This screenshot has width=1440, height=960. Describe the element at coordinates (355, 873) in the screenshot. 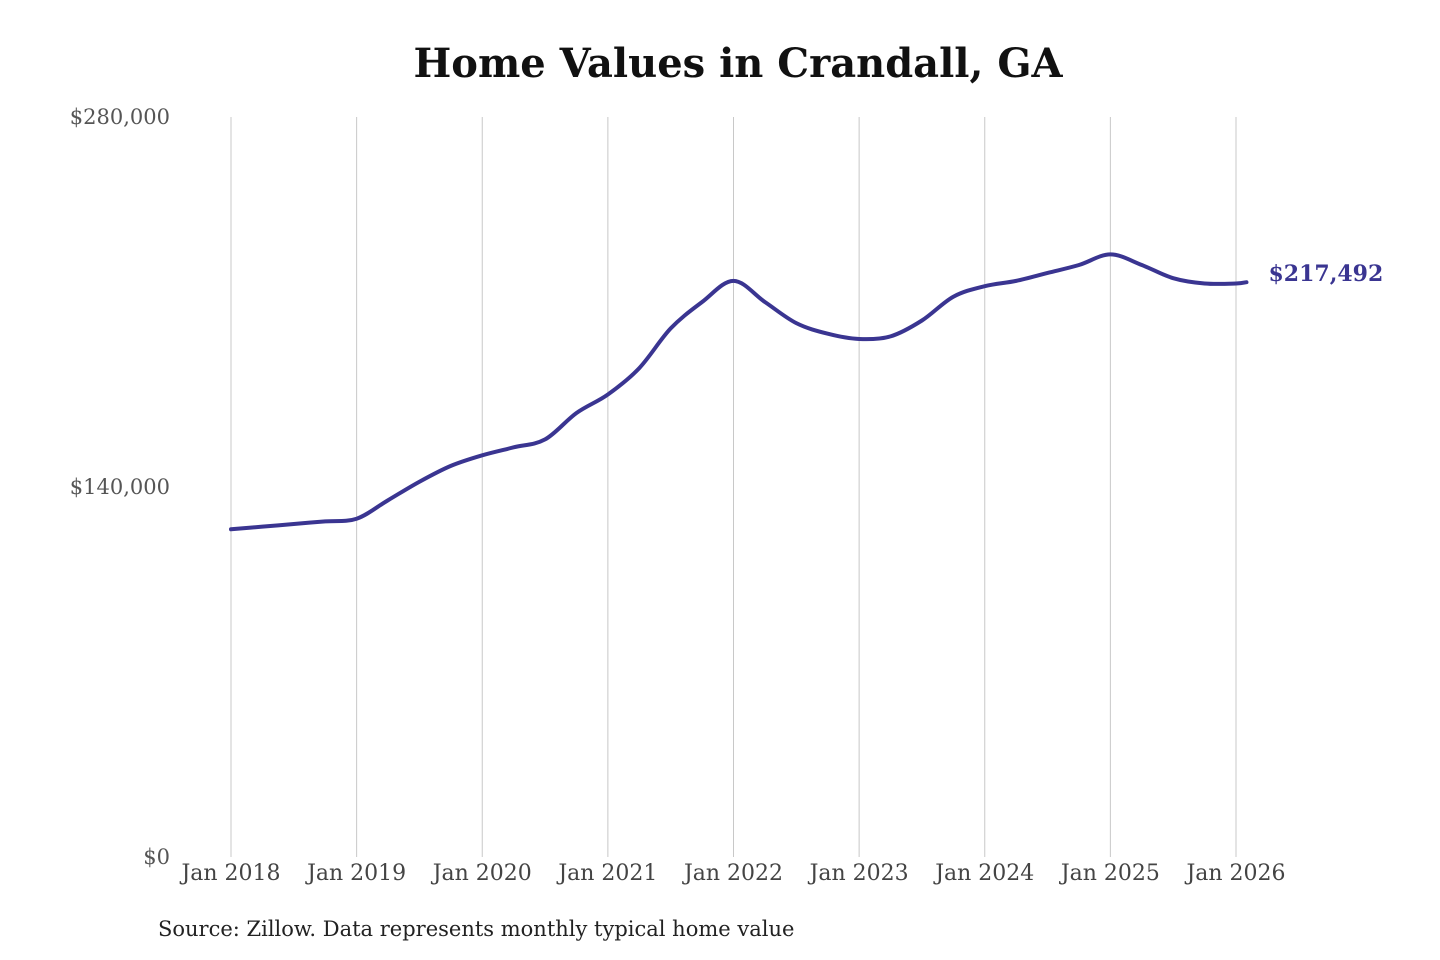

I see `x-tick-label: Jan 2019` at that location.